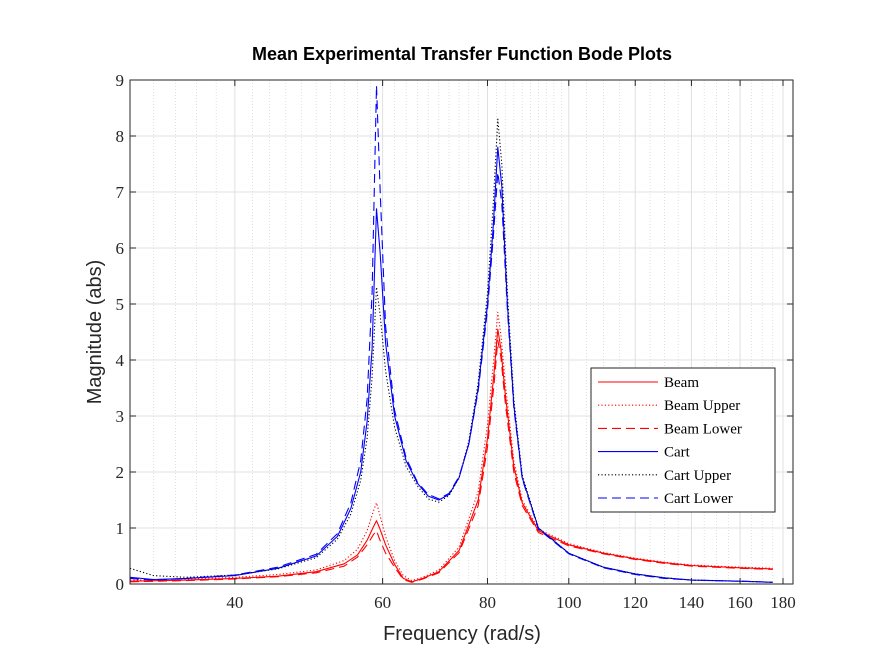 This screenshot has width=875, height=656. I want to click on y-tick-label: 7, so click(120, 192).